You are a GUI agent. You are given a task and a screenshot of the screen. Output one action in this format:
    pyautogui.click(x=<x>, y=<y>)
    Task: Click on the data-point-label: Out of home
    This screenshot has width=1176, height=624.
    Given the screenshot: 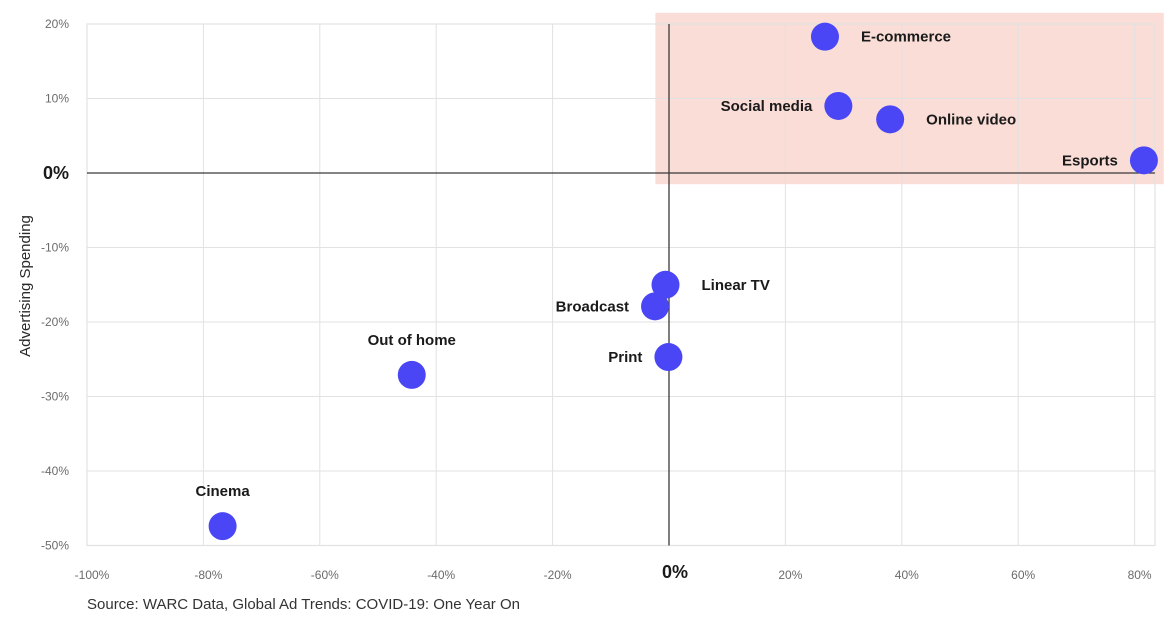 What is the action you would take?
    pyautogui.click(x=412, y=340)
    